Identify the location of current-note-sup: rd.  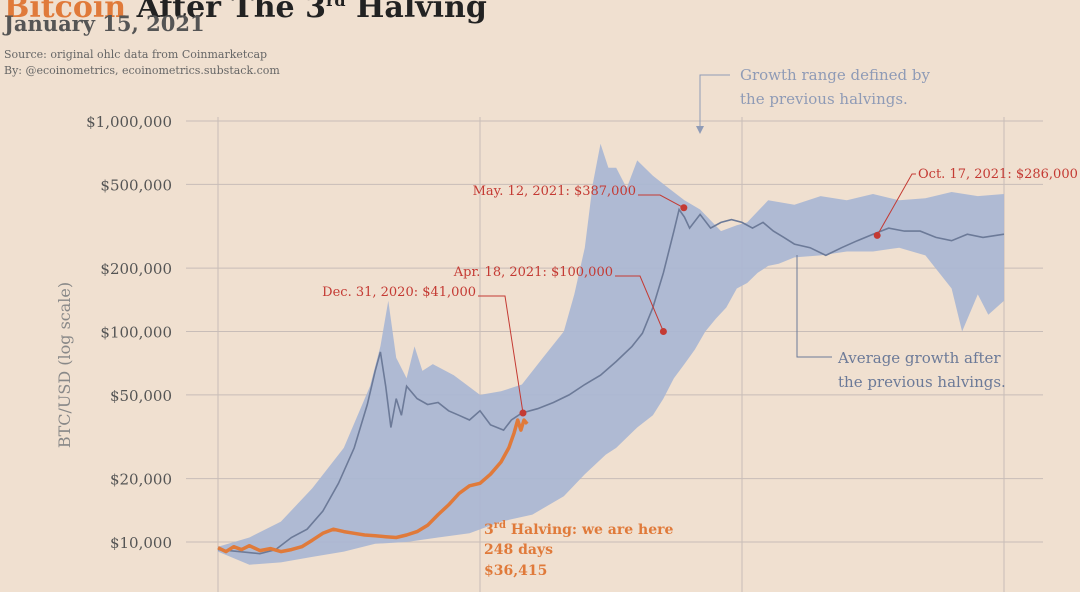
(500, 525).